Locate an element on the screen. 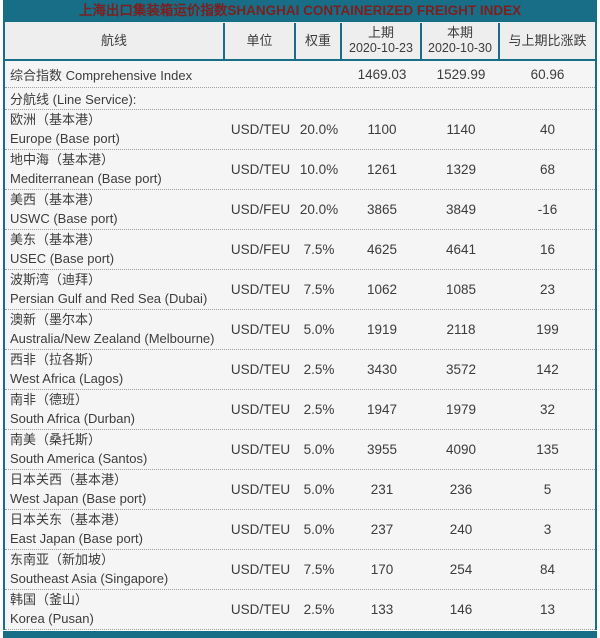  route-current-value: 3572 is located at coordinates (461, 369).